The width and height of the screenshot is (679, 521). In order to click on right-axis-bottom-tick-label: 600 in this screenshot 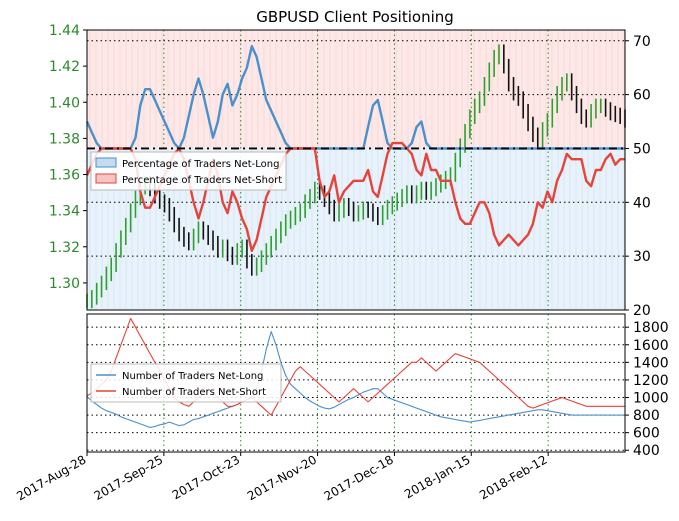, I will do `click(646, 434)`.